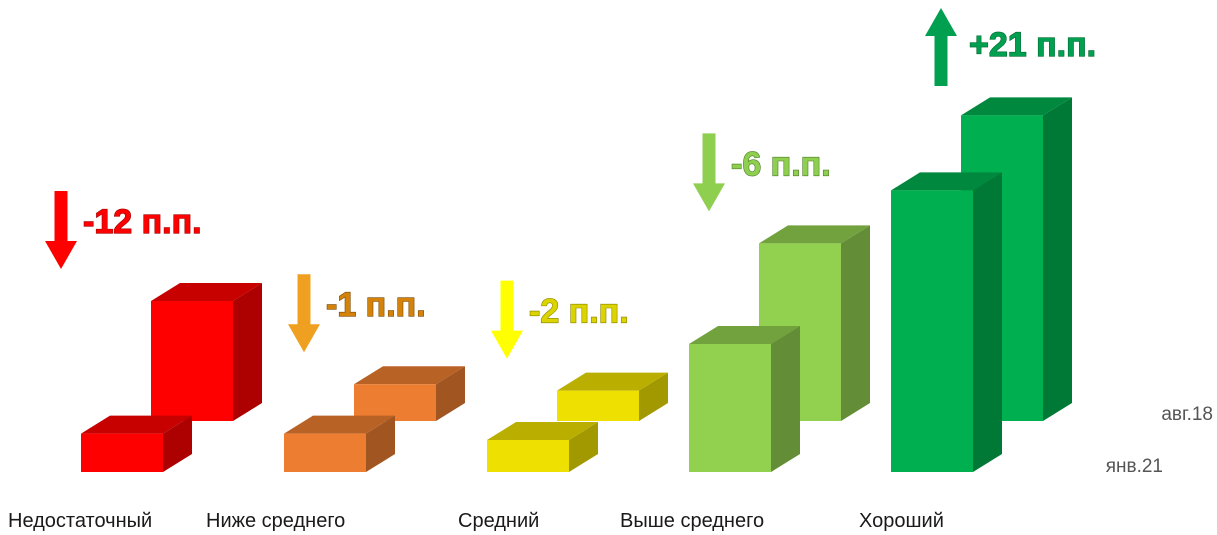  What do you see at coordinates (450, 393) in the screenshot?
I see `bar-авг.18-1-side` at bounding box center [450, 393].